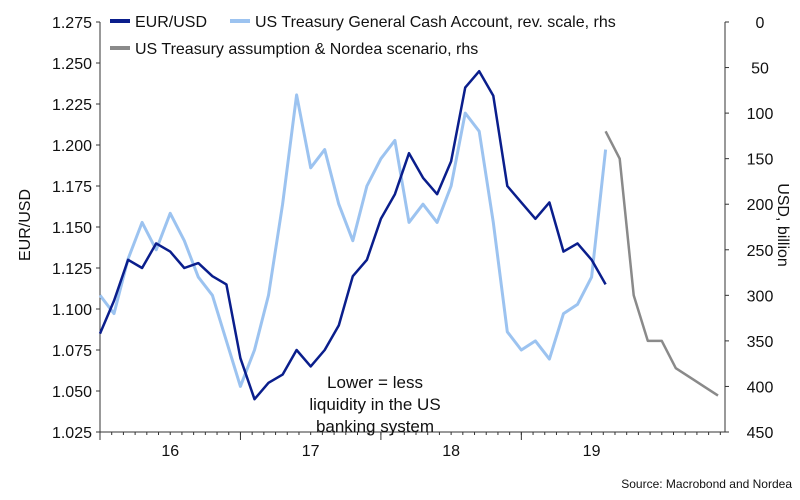 This screenshot has height=500, width=800. Describe the element at coordinates (72, 228) in the screenshot. I see `left-tick-label: 1.150` at that location.